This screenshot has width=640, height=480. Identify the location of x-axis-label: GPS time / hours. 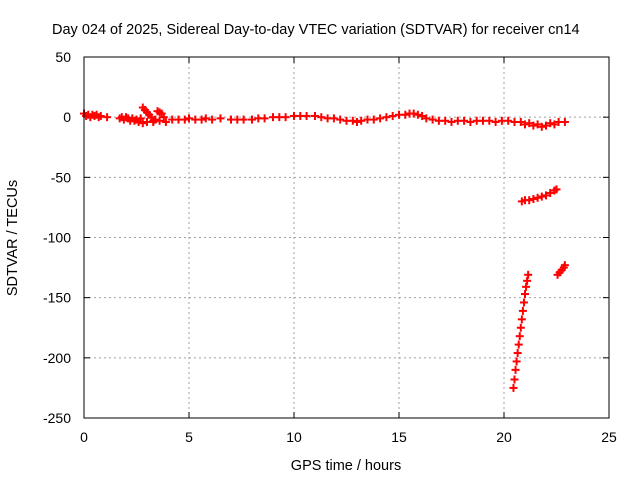
(346, 466).